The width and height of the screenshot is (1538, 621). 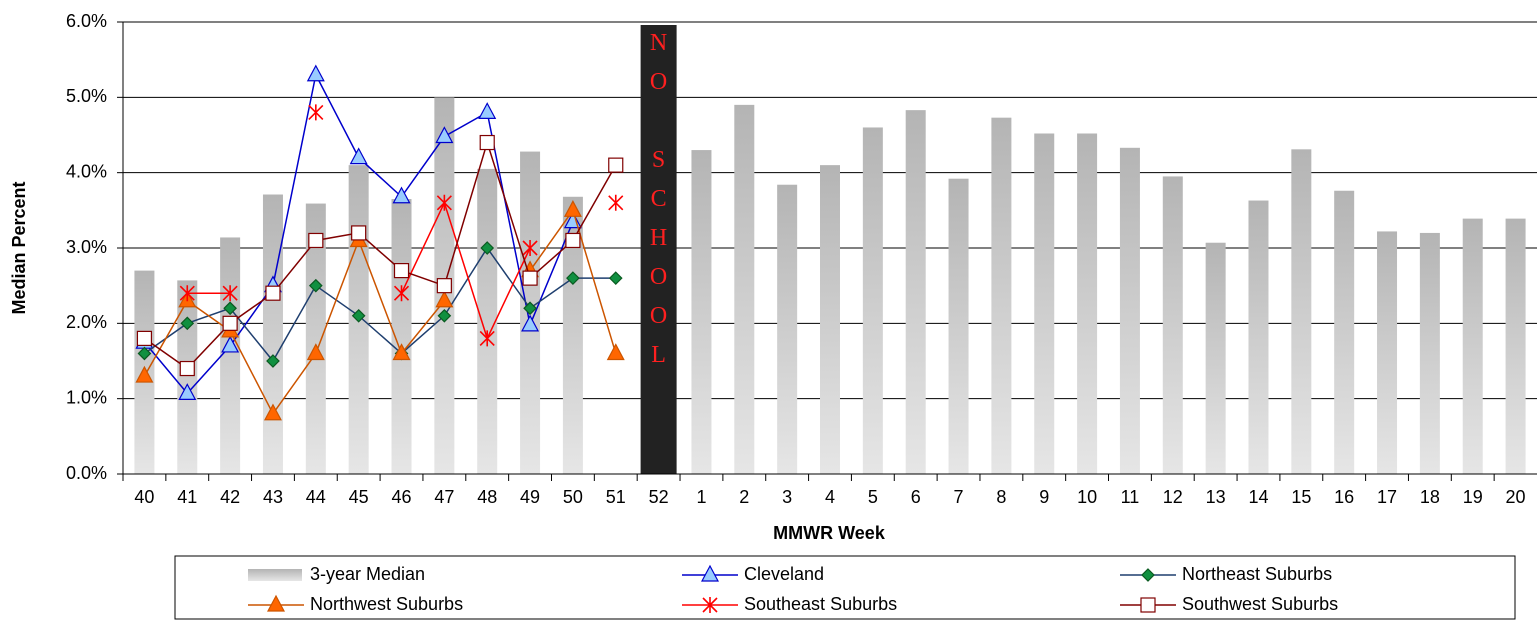 I want to click on legend-label: Southwest Suburbs, so click(x=1260, y=604).